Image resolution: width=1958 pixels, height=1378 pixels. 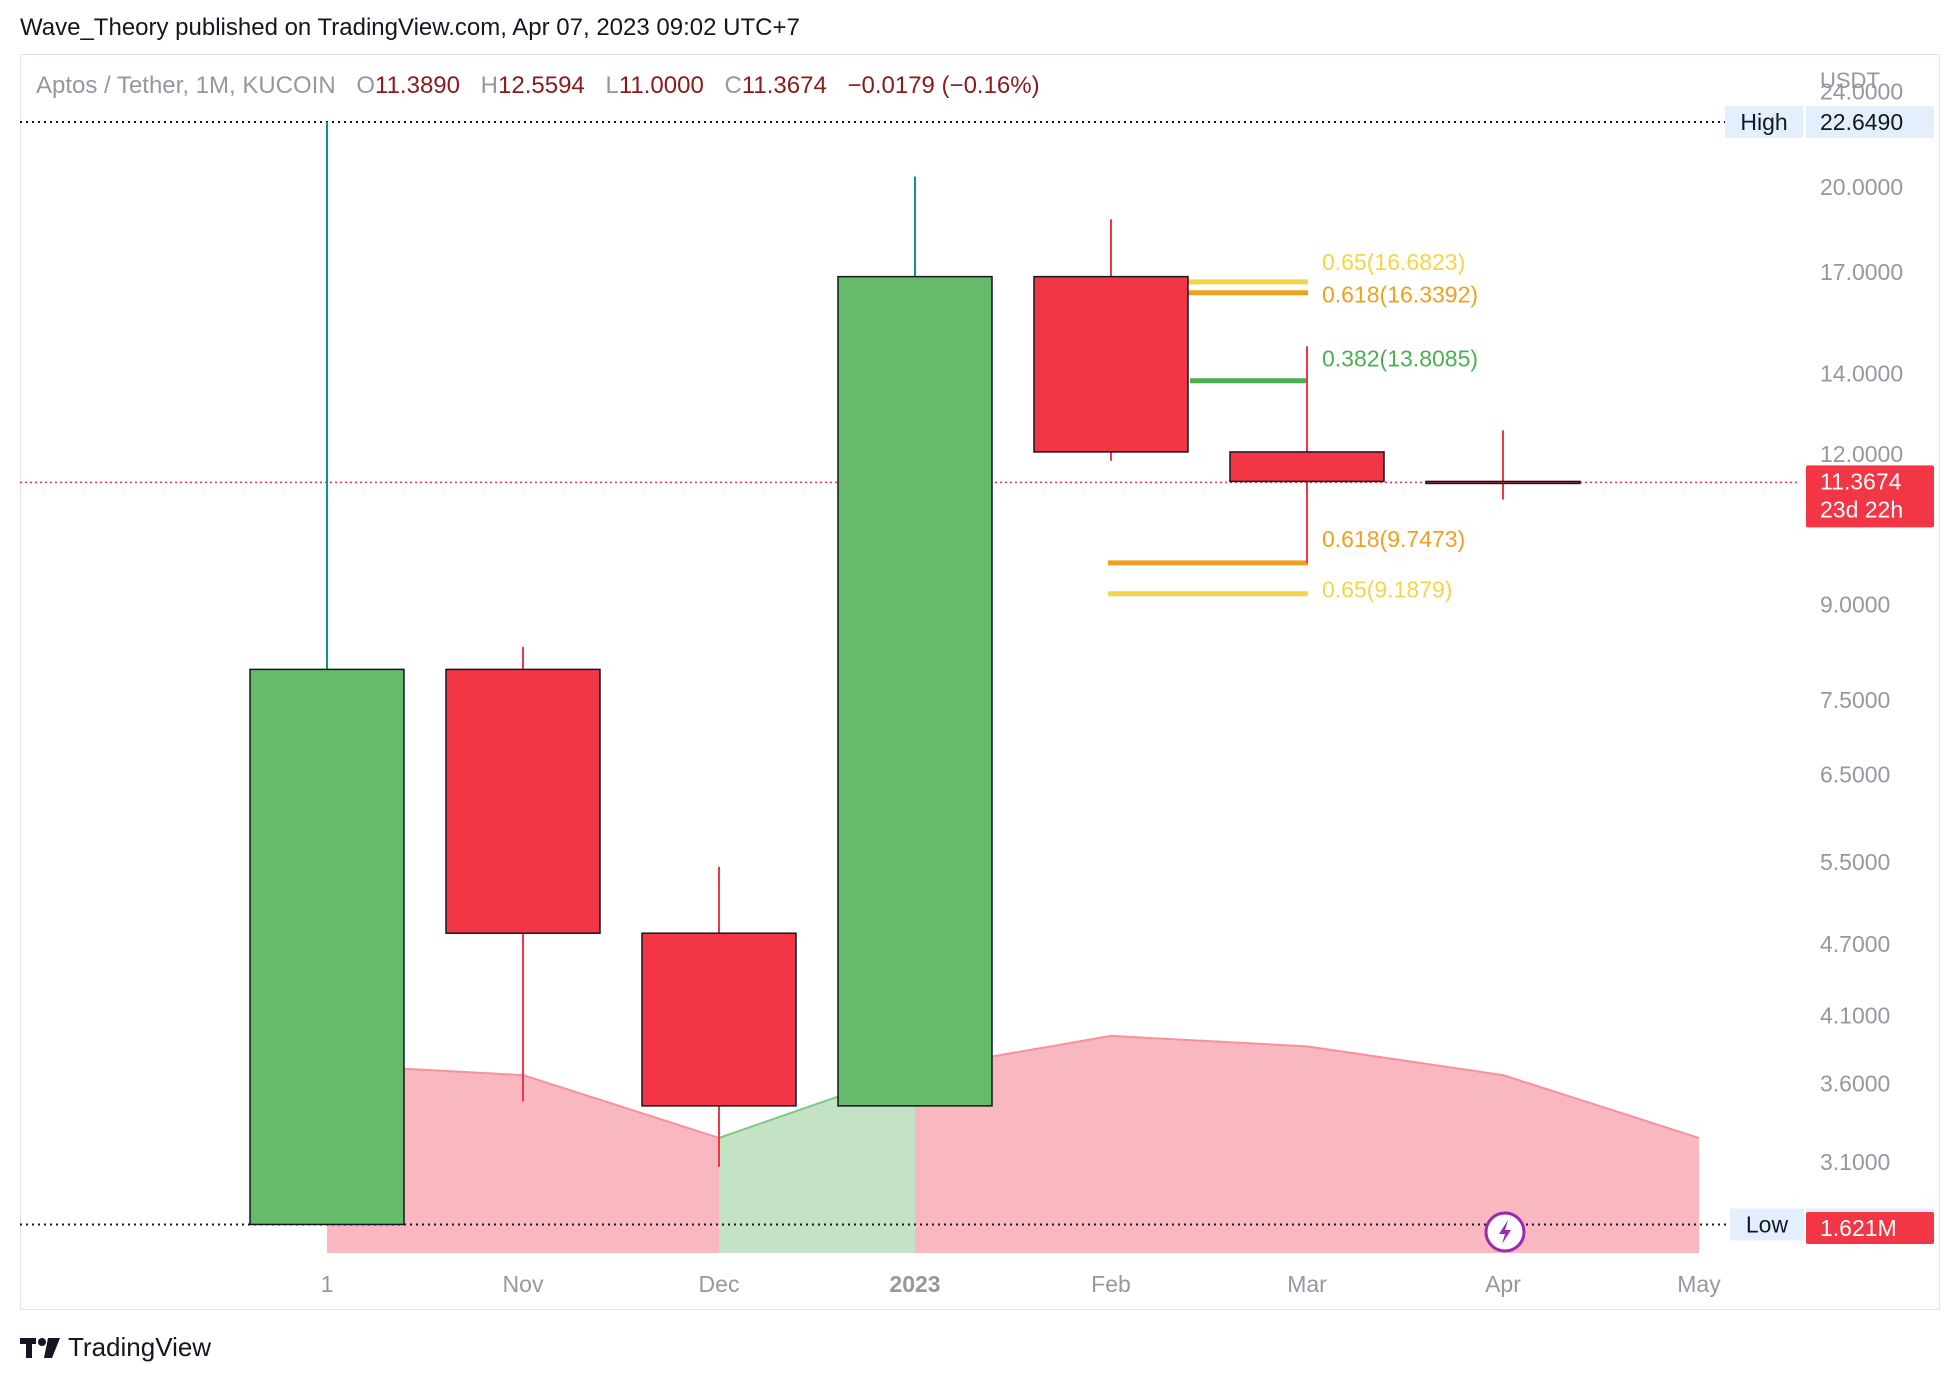 I want to click on x-tick-label: Feb, so click(x=1111, y=1284).